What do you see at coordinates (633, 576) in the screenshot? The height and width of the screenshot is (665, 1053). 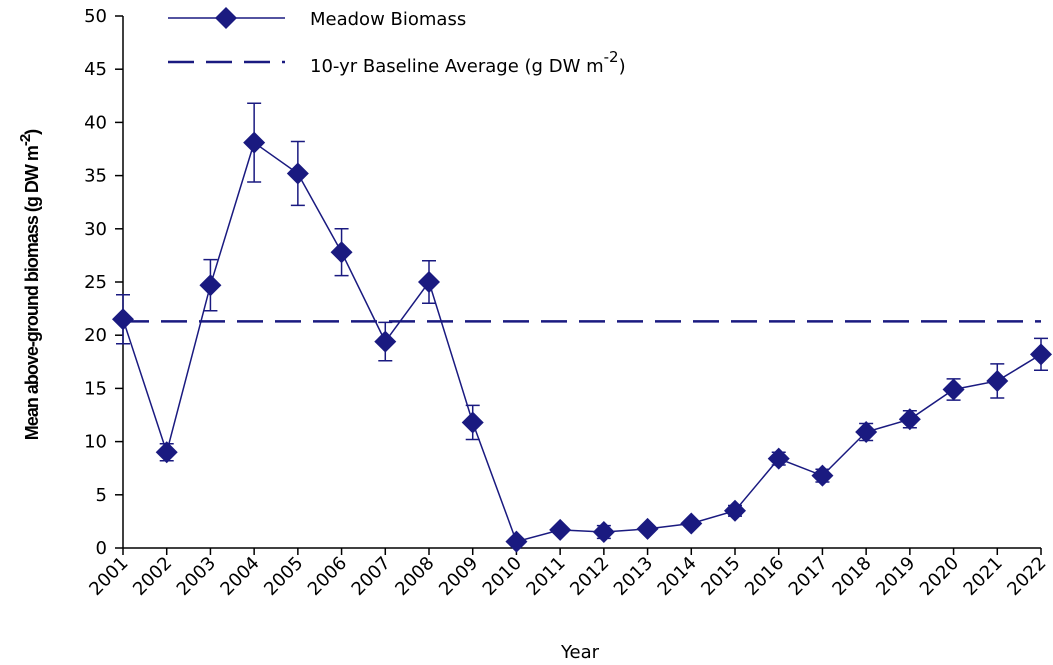 I see `x-tick-label: 2013` at bounding box center [633, 576].